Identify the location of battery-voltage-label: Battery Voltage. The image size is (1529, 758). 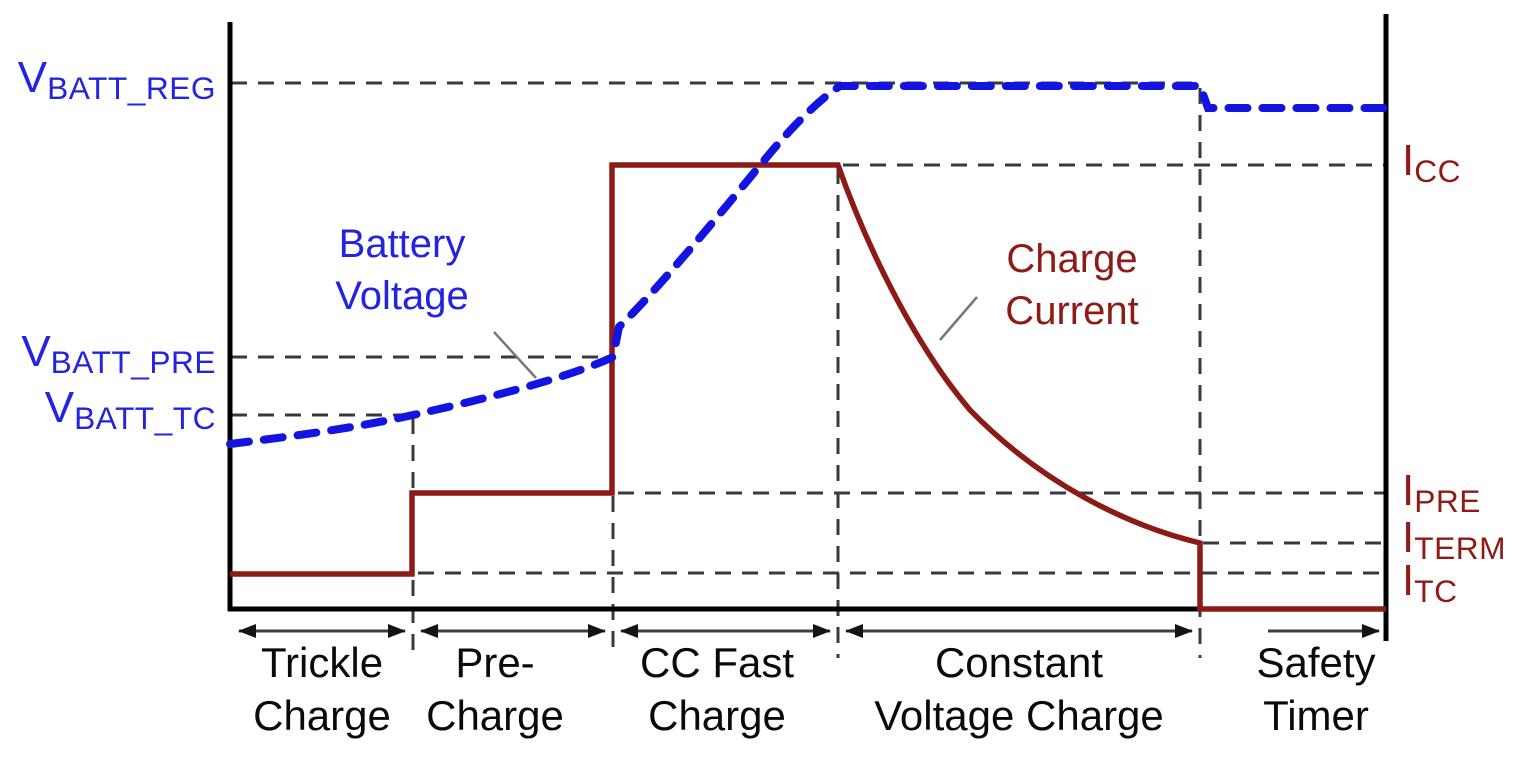
(401, 270).